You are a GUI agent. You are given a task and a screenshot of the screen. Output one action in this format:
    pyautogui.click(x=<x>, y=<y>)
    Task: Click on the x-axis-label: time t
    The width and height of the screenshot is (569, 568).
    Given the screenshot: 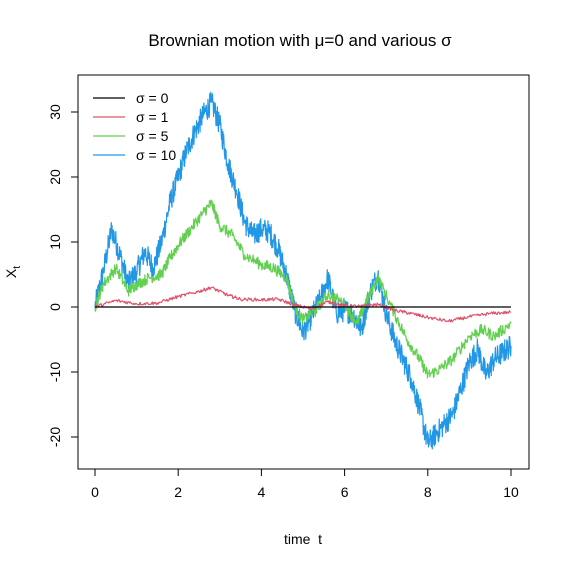 What is the action you would take?
    pyautogui.click(x=303, y=539)
    